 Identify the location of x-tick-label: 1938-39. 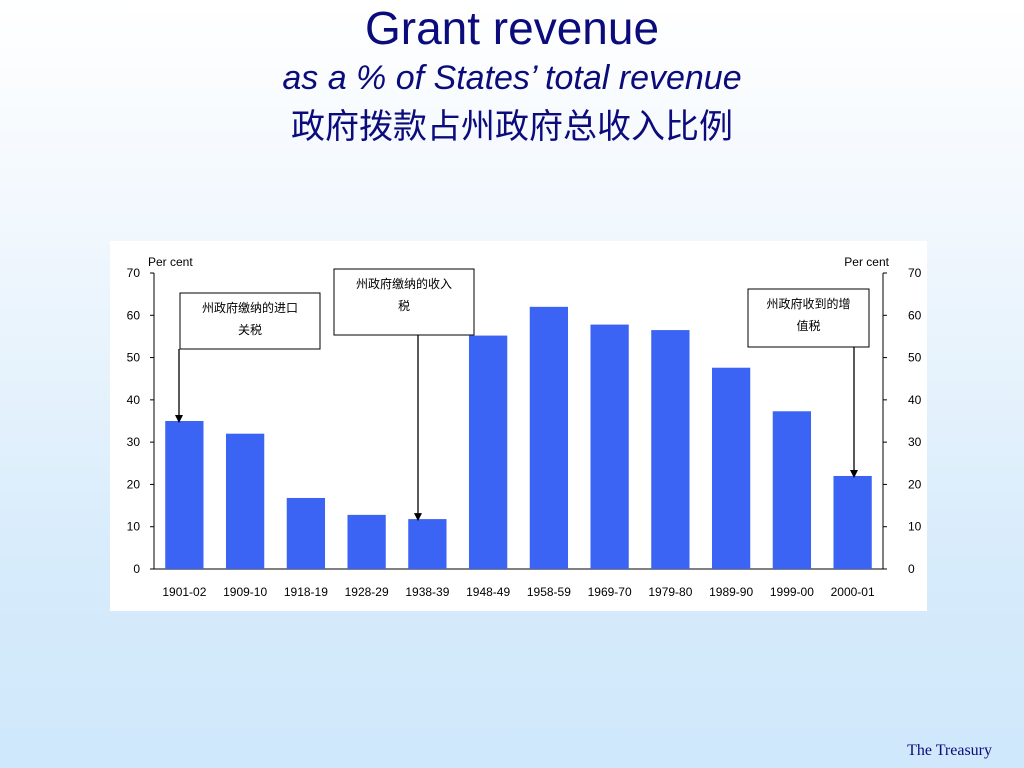
(427, 592).